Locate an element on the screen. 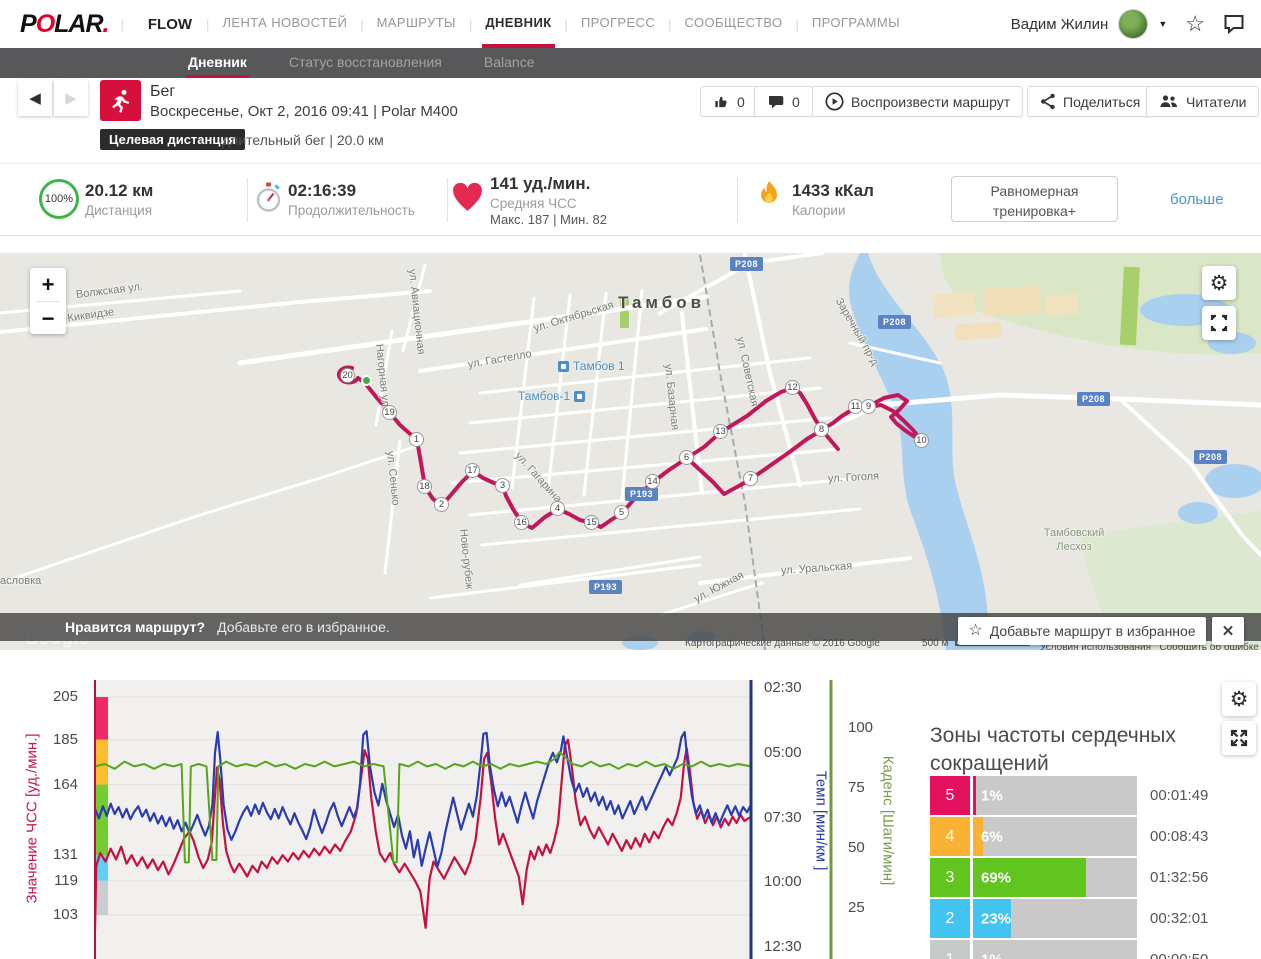 This screenshot has height=959, width=1261. cadence-axis-title: Каденс [Шаги/мин] is located at coordinates (888, 820).